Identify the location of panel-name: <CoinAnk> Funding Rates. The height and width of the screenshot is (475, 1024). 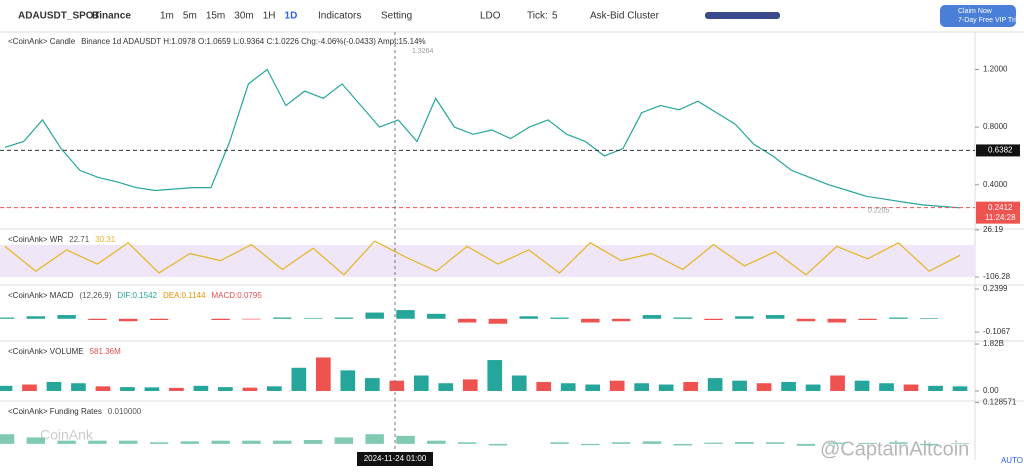
(55, 411).